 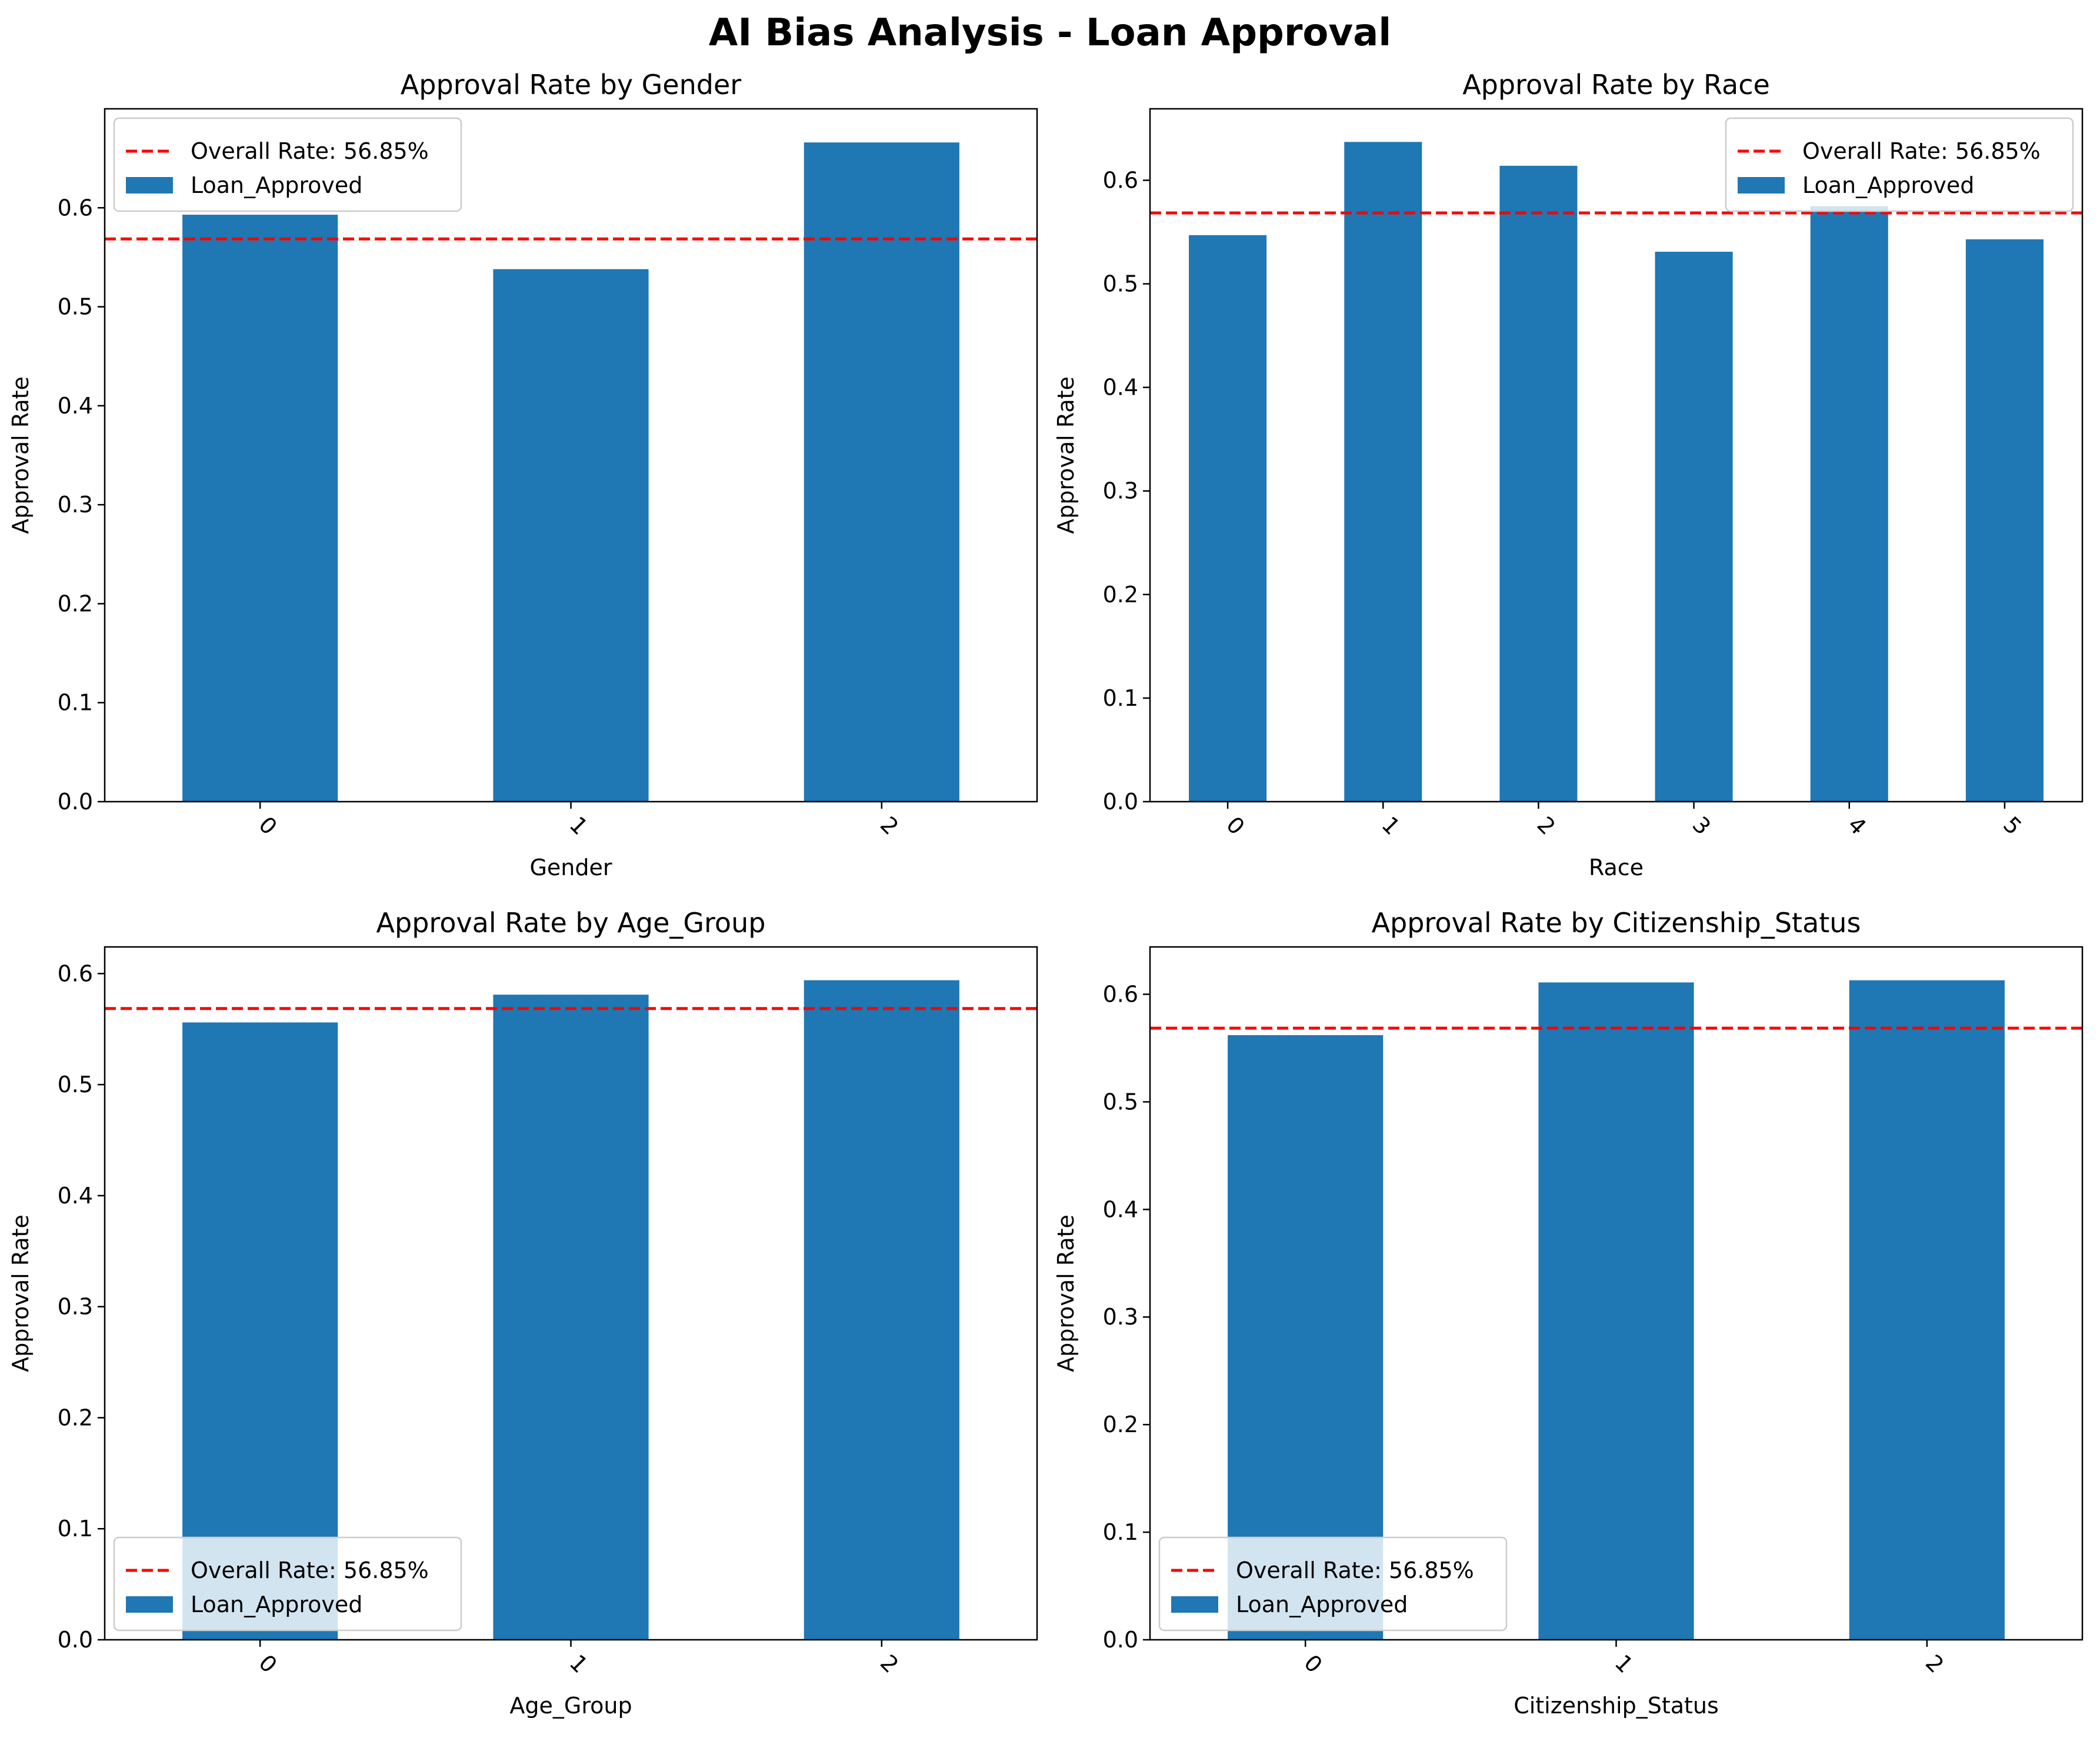 I want to click on x-axis-label: Citizenship_Status, so click(x=1616, y=1706).